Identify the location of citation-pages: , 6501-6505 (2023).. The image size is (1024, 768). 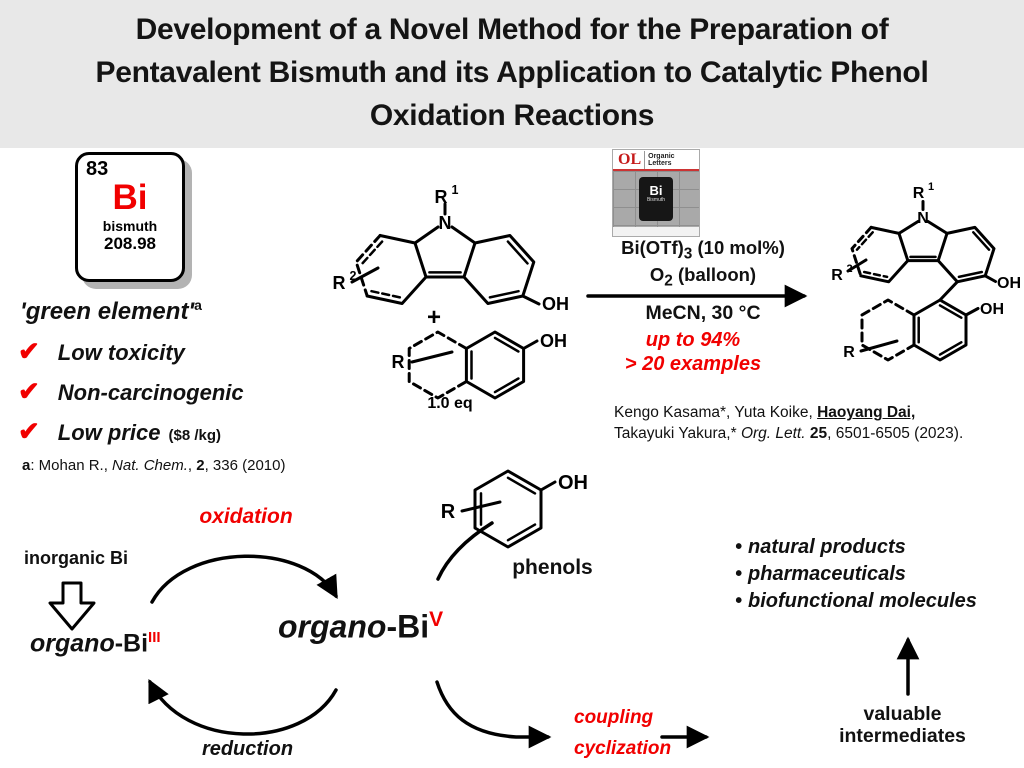
(895, 433).